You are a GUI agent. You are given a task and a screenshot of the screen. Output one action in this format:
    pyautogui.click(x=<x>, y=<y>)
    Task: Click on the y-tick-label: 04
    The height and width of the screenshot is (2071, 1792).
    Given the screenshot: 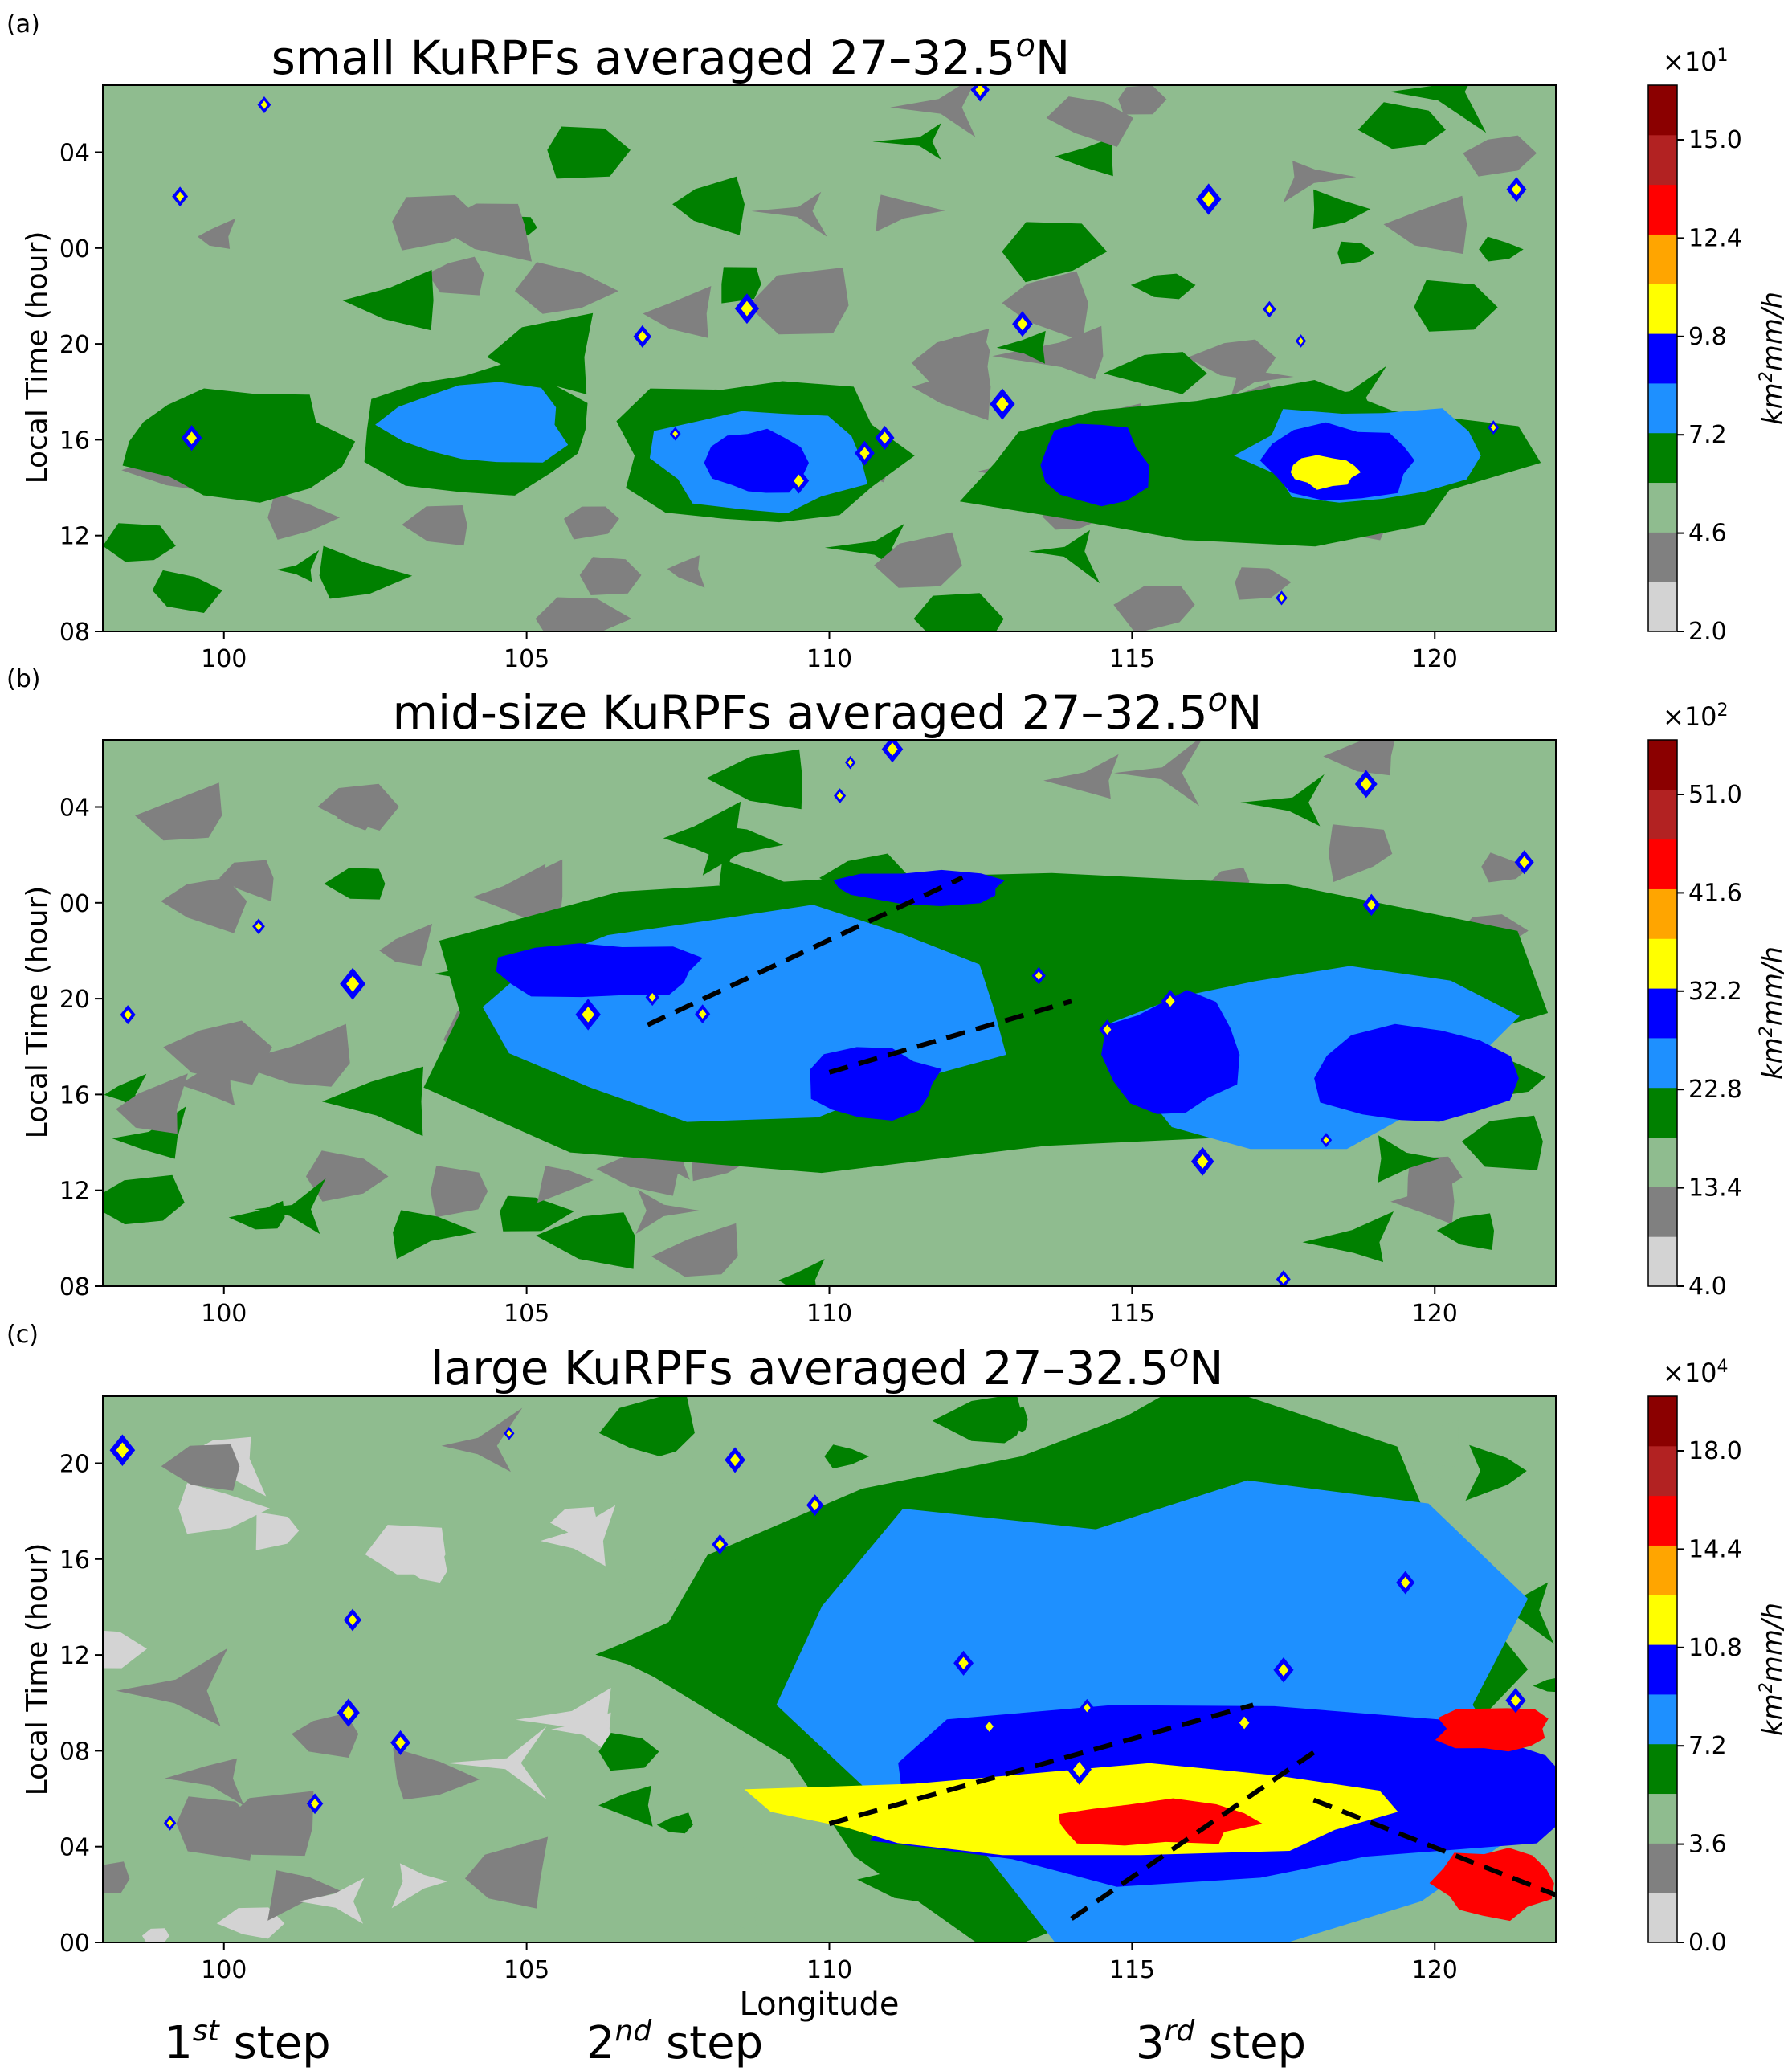 What is the action you would take?
    pyautogui.click(x=74, y=154)
    